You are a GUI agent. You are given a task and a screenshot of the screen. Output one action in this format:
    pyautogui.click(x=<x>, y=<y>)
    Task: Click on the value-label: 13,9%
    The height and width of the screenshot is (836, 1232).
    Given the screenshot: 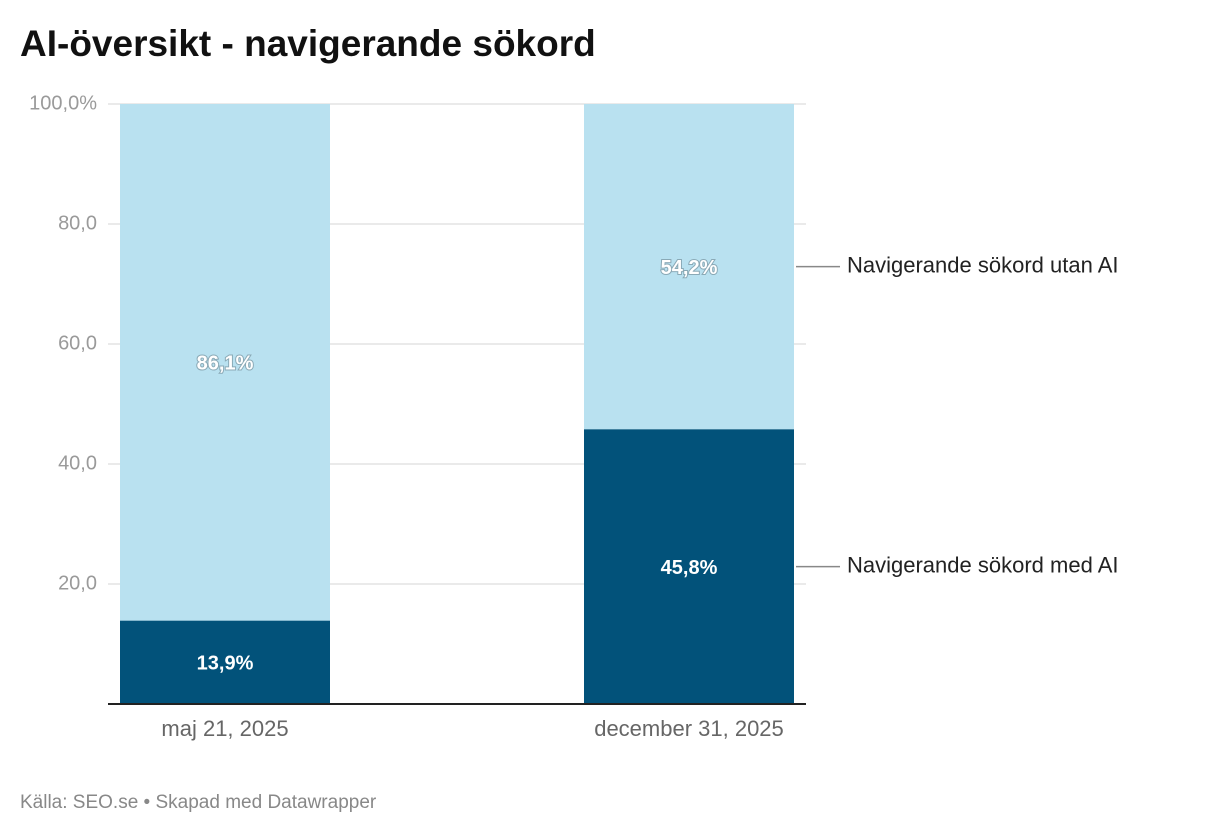 What is the action you would take?
    pyautogui.click(x=225, y=664)
    